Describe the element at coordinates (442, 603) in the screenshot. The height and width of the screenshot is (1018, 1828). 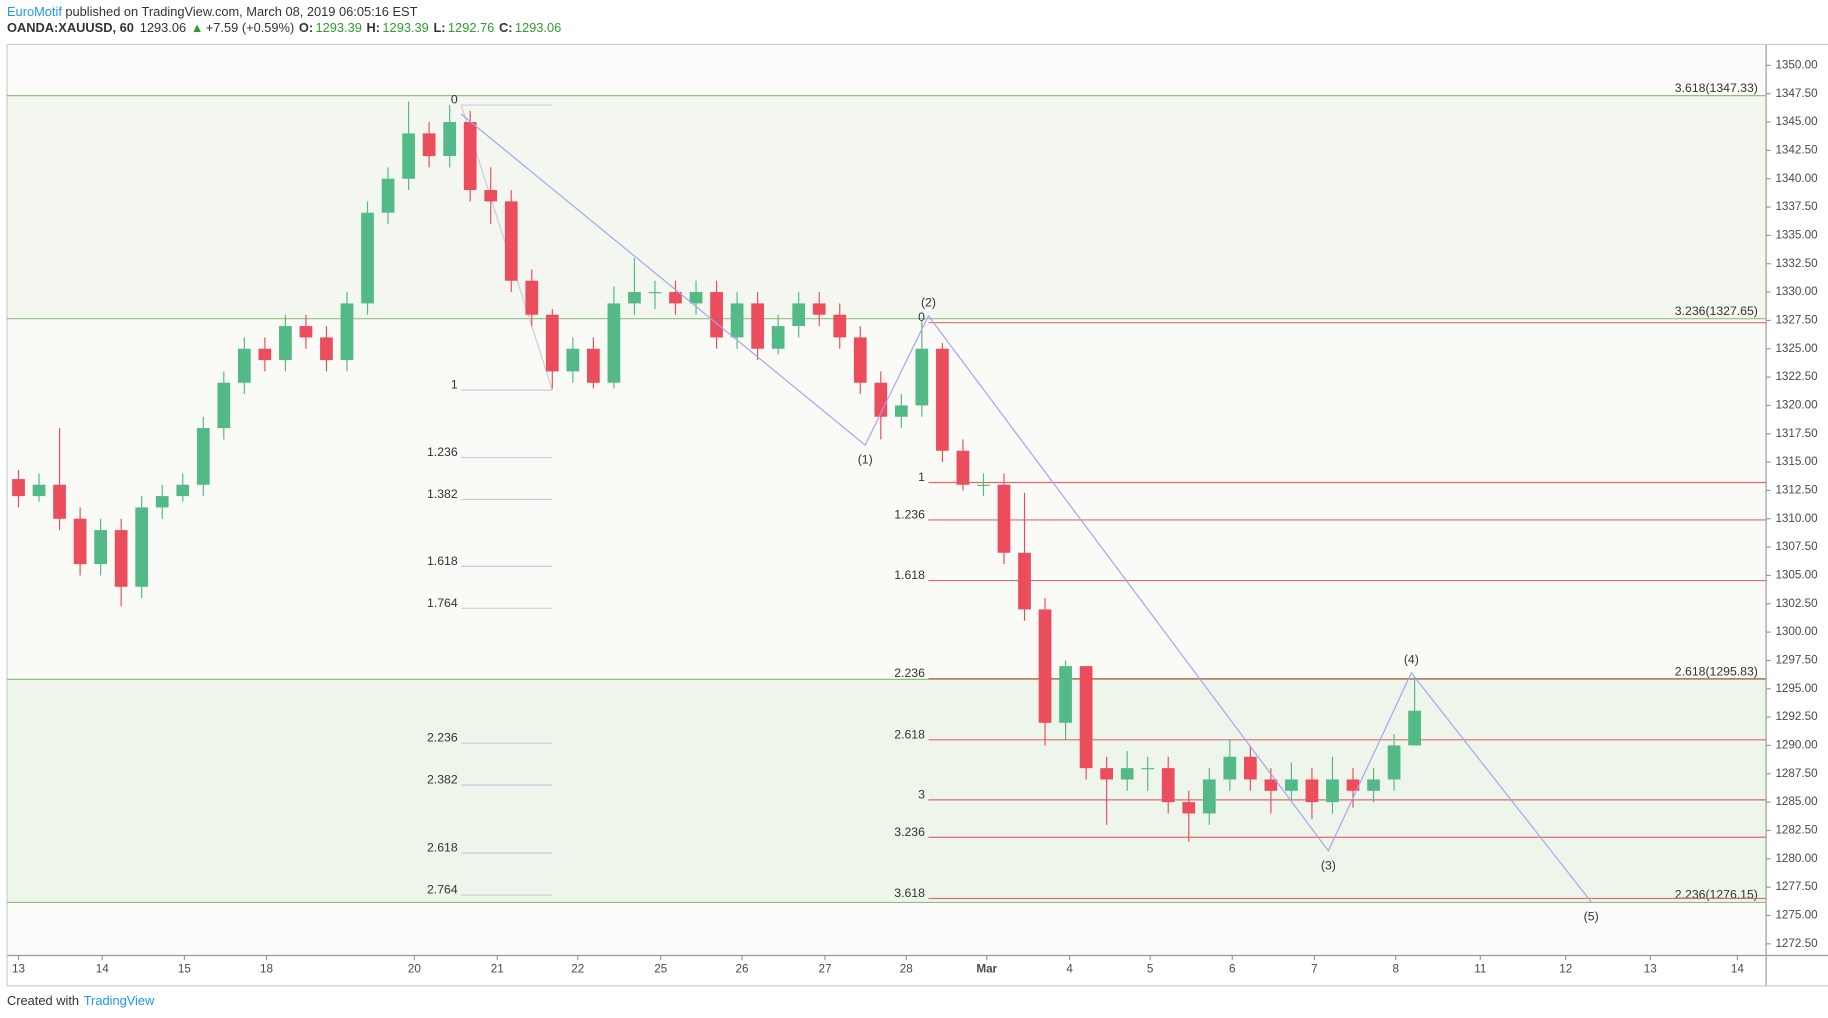
I see `fib-level-label: 1.764` at that location.